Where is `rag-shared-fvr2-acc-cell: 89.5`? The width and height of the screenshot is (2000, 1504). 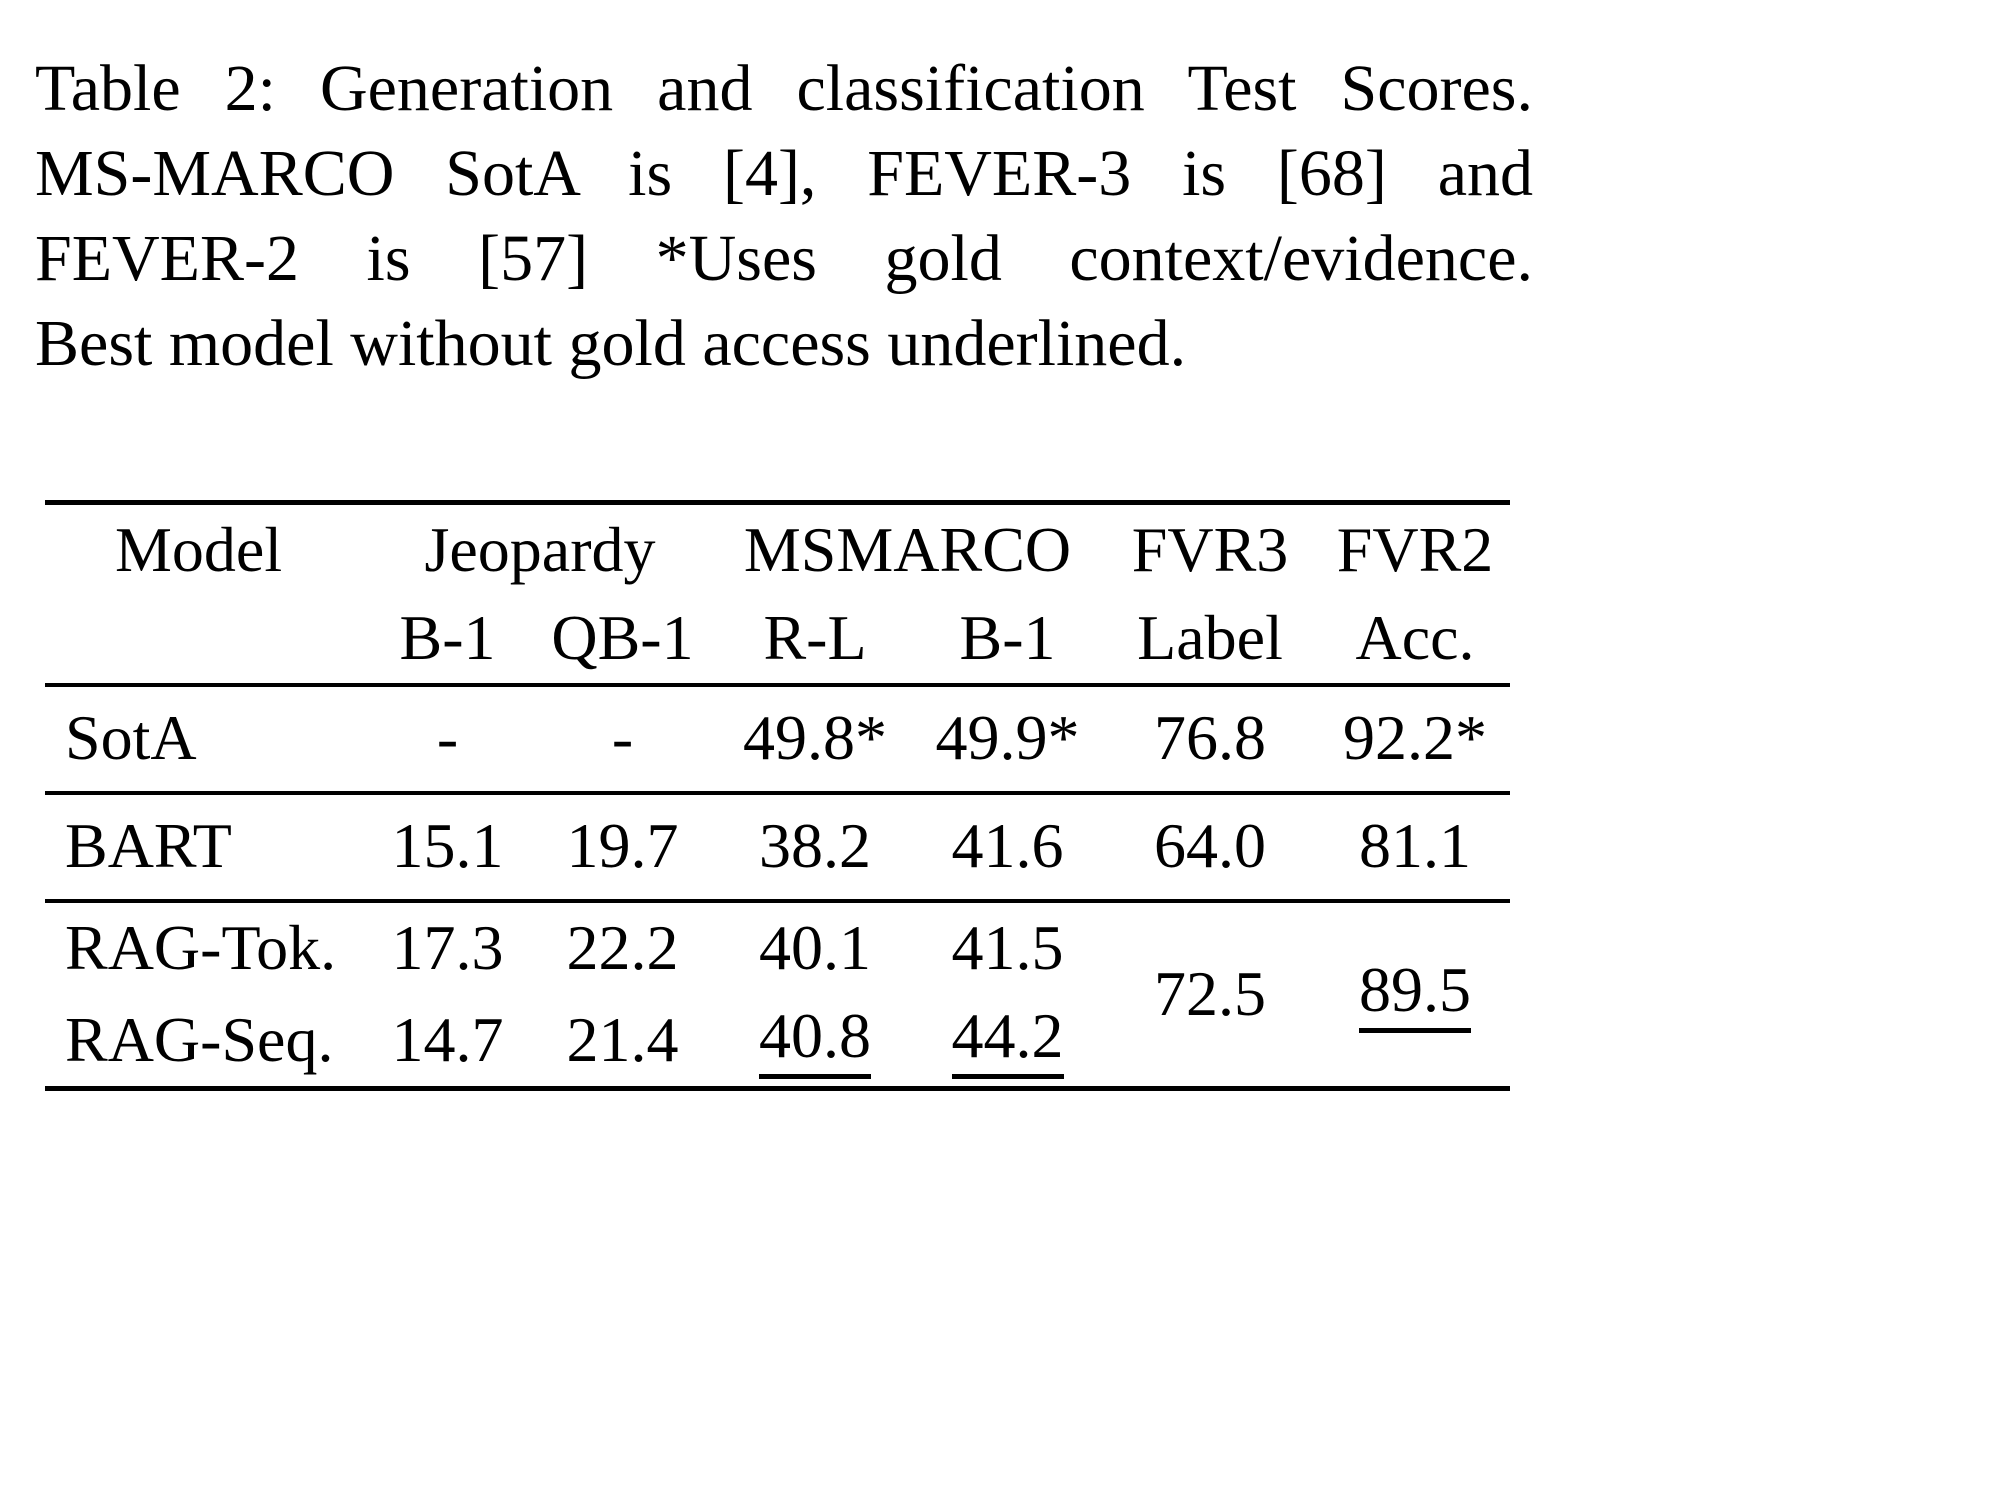 rag-shared-fvr2-acc-cell: 89.5 is located at coordinates (1415, 995).